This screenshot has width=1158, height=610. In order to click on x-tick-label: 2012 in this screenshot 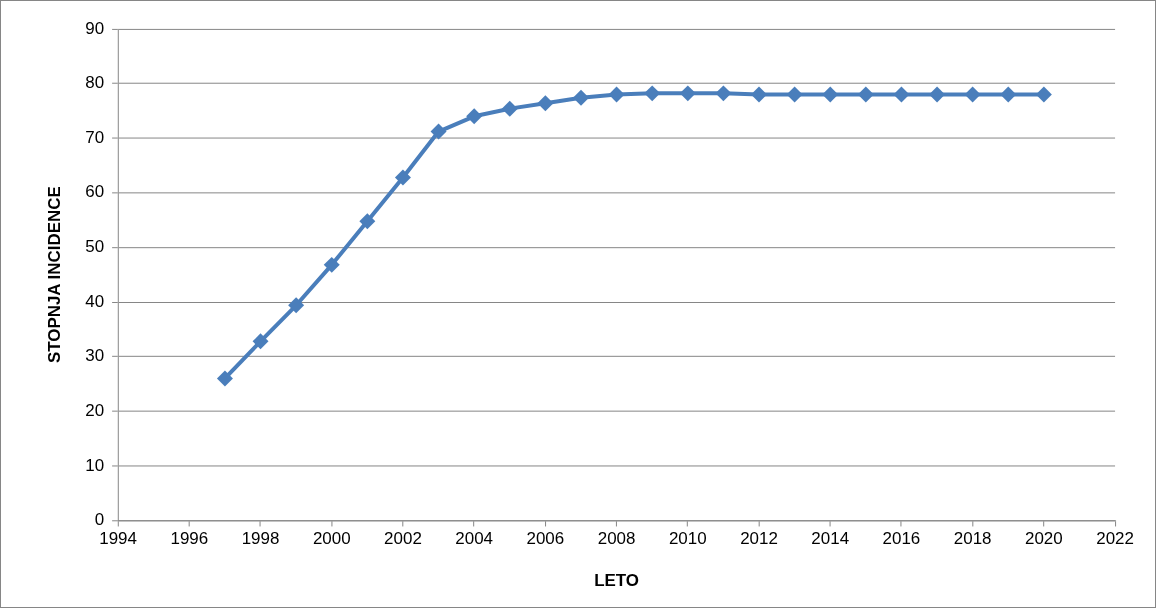, I will do `click(759, 539)`.